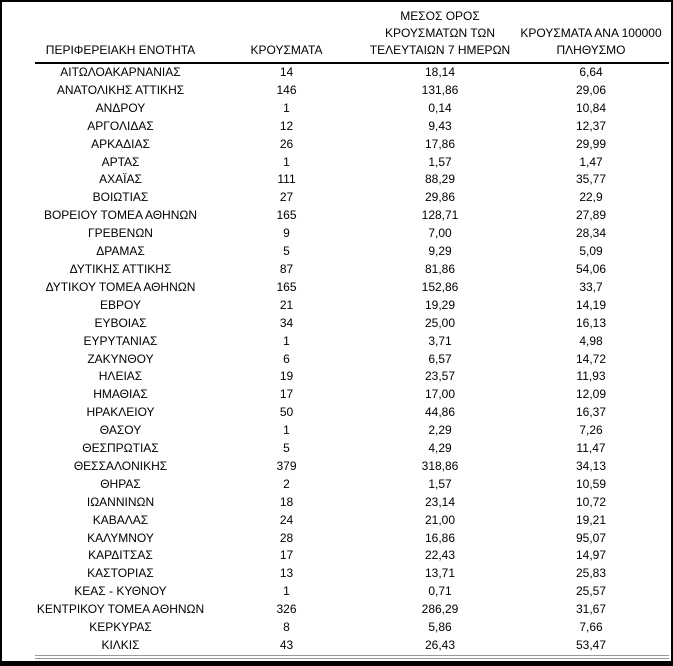  I want to click on avg-7day-cell: 19,29, so click(440, 304).